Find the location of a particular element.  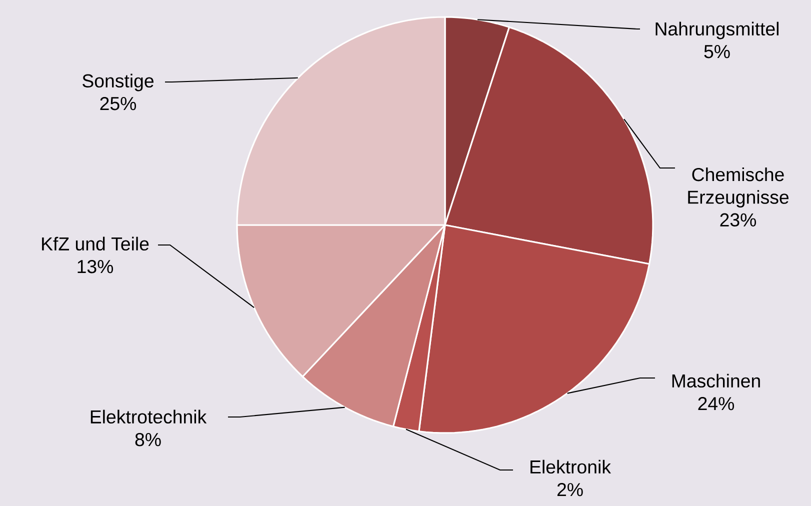

slice-label: Elektrotechnik is located at coordinates (148, 417).